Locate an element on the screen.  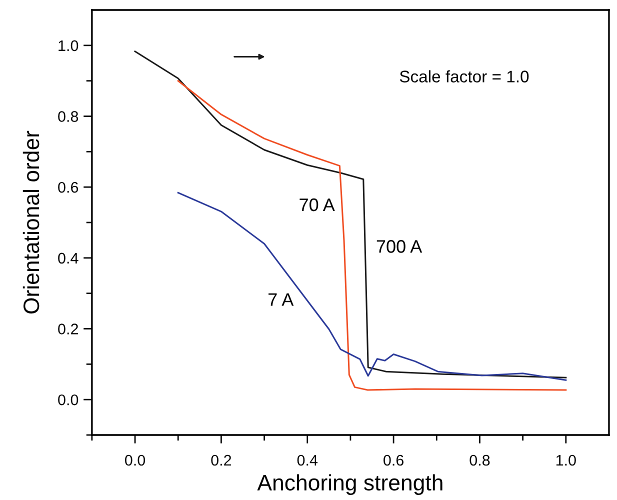
series-label: 700 A is located at coordinates (399, 246).